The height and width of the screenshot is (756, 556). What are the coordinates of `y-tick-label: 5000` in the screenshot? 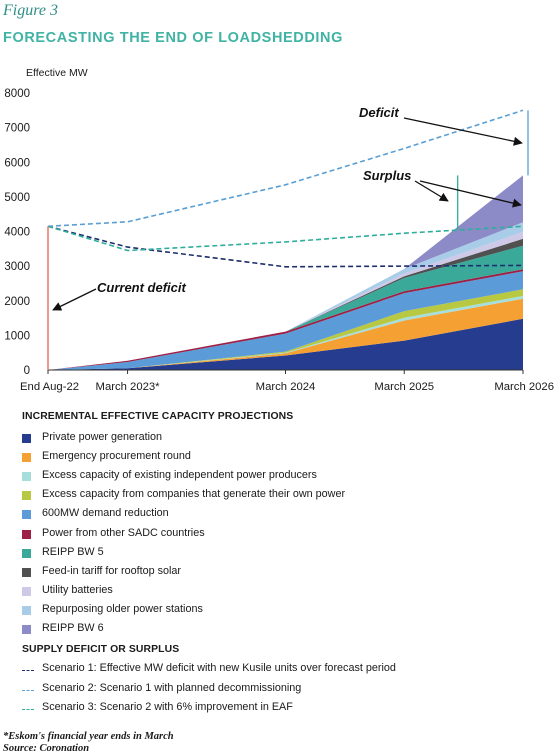 It's located at (17, 198).